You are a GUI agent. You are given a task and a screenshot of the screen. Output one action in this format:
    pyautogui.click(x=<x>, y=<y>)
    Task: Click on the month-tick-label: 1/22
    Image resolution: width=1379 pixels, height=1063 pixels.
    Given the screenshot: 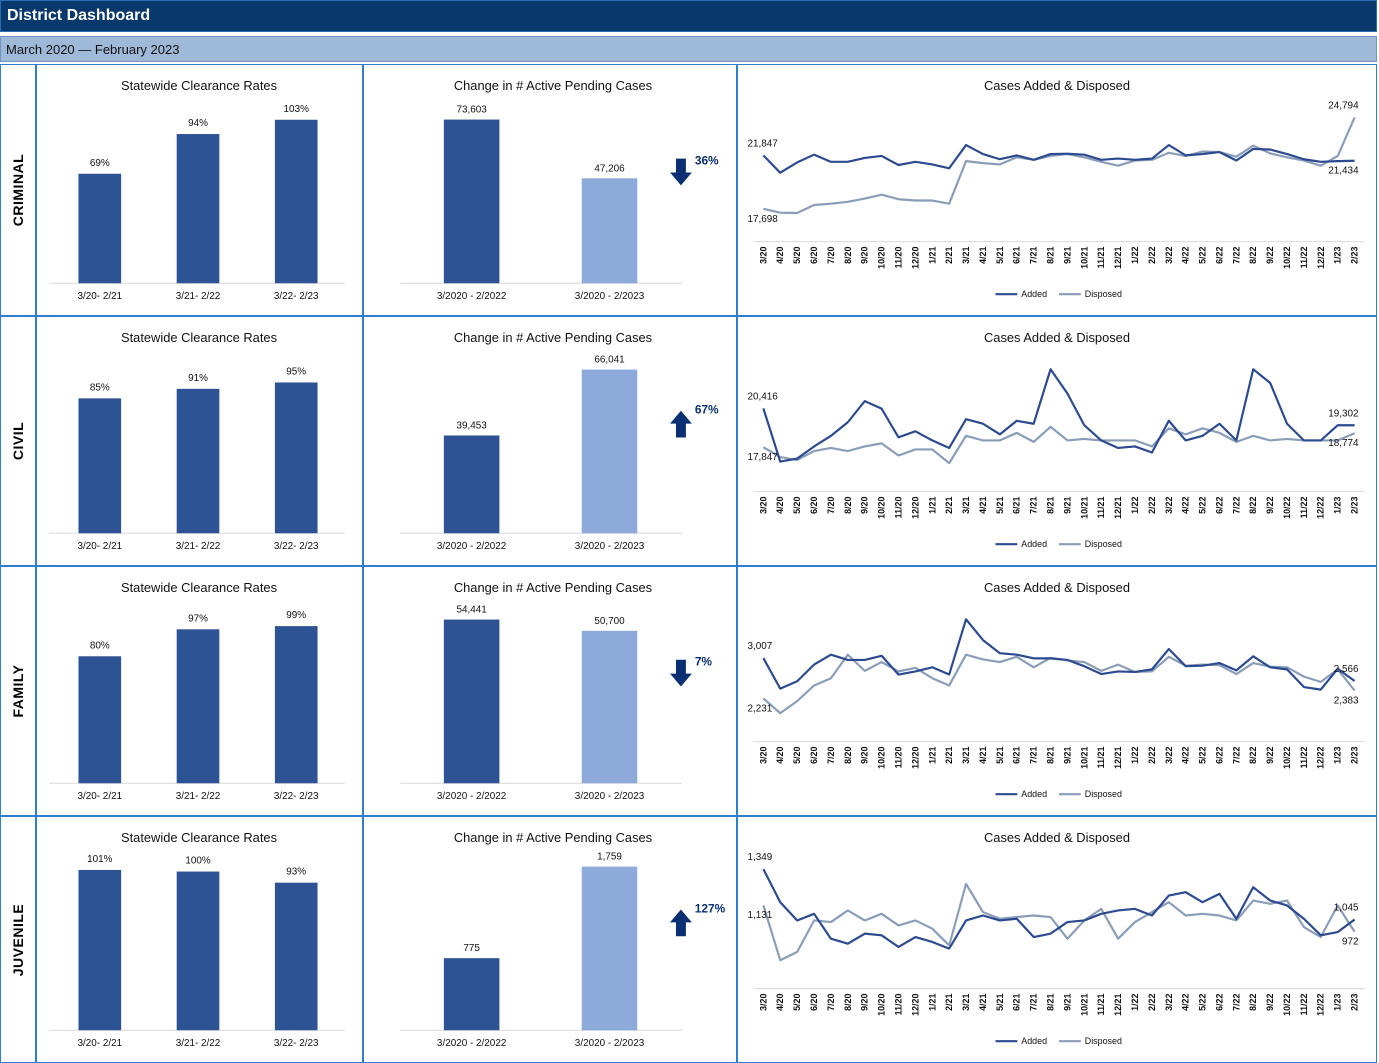 What is the action you would take?
    pyautogui.click(x=1135, y=505)
    